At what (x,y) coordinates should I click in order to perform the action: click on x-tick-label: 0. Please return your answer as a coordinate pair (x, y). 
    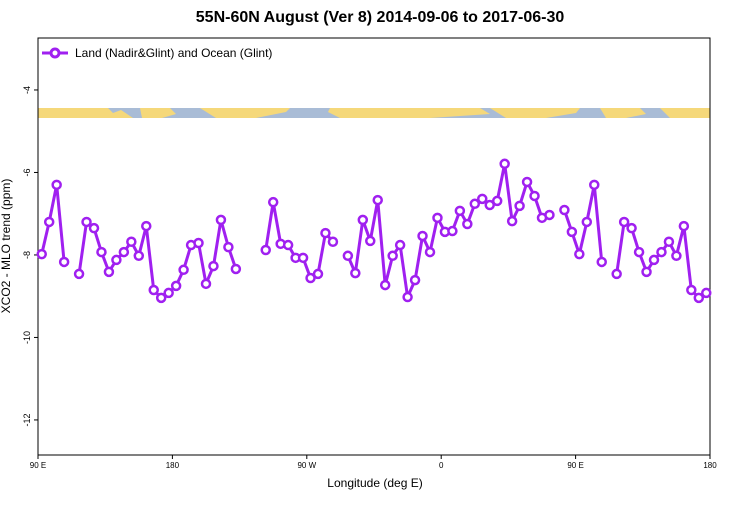
    Looking at the image, I should click on (441, 465).